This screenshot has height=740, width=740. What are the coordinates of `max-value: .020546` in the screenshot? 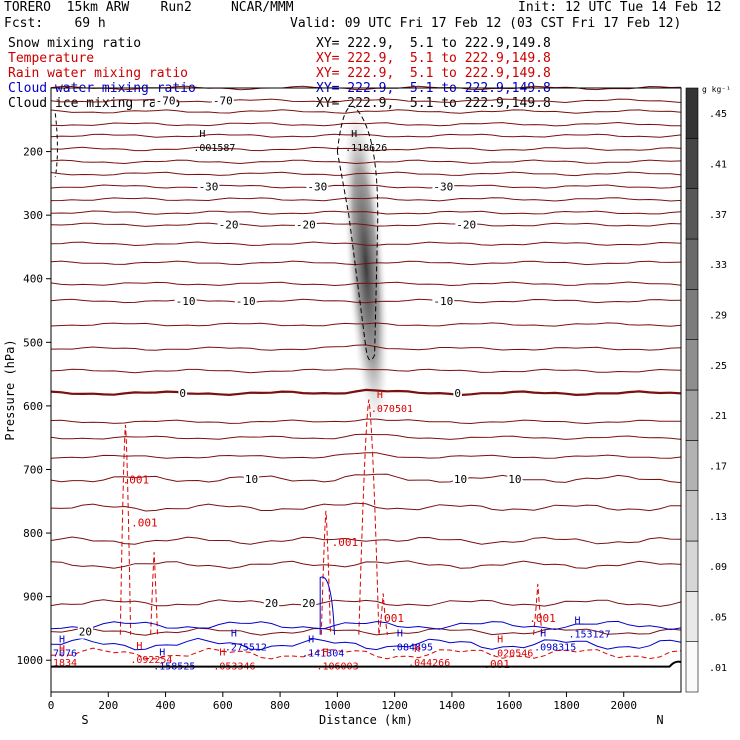 It's located at (512, 654).